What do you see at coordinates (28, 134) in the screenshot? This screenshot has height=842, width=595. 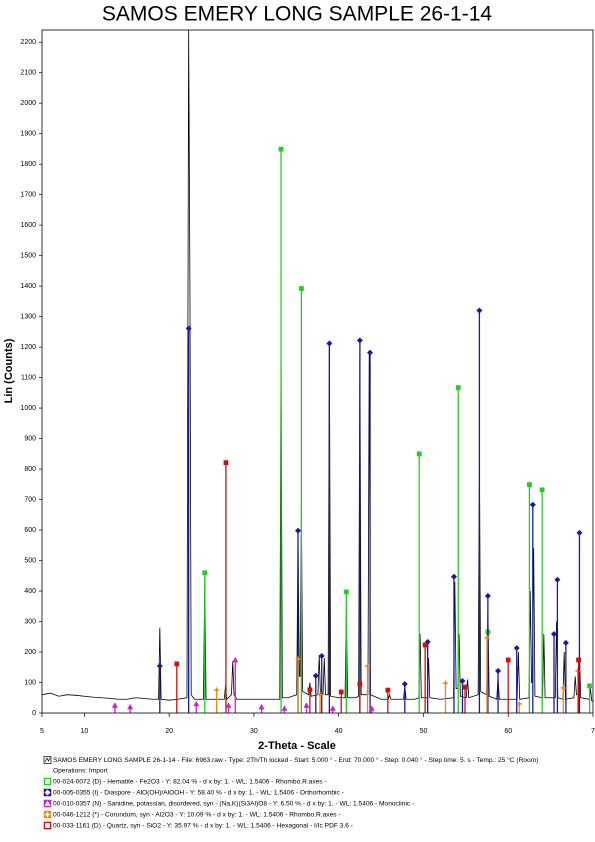 I see `y-tick-label: 1900` at bounding box center [28, 134].